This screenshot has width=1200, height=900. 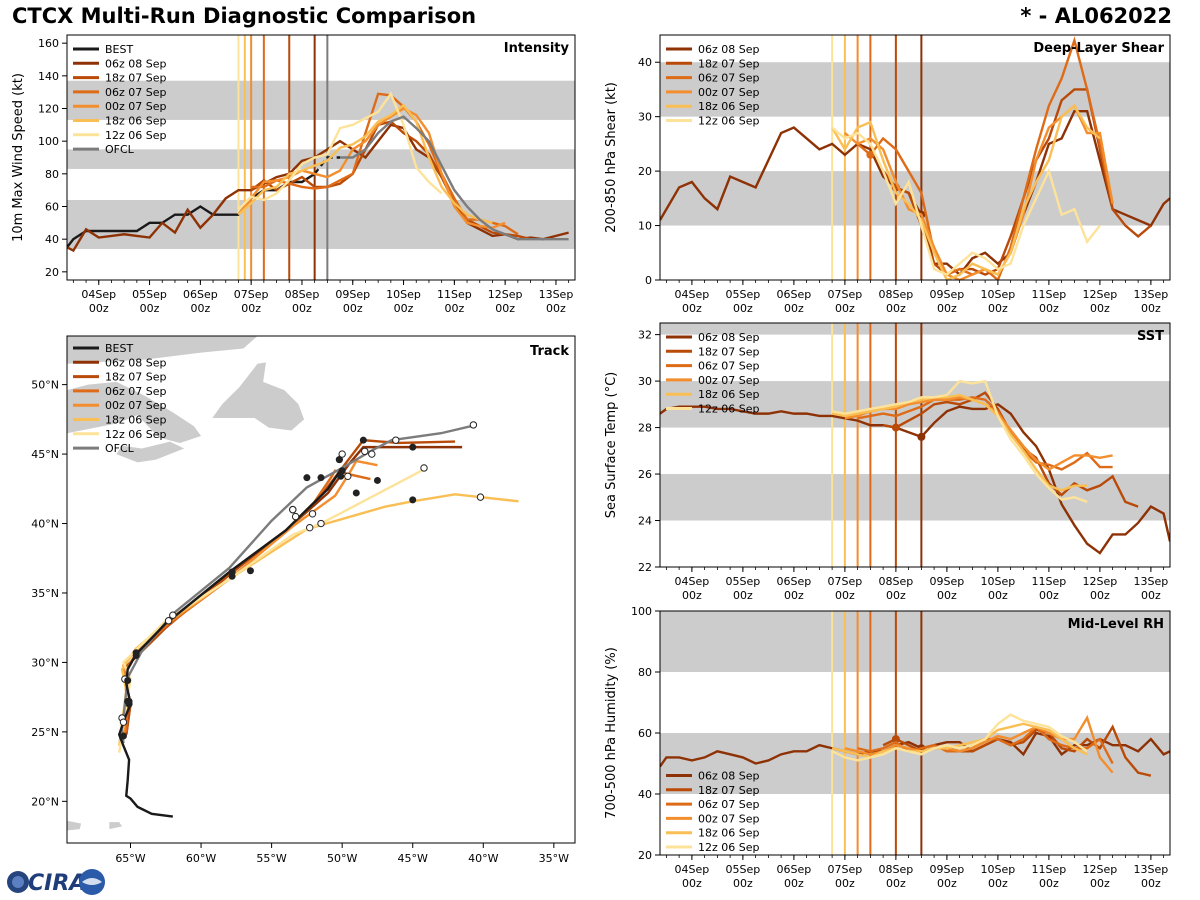 I want to click on y-tick-label: 100, so click(x=48, y=141).